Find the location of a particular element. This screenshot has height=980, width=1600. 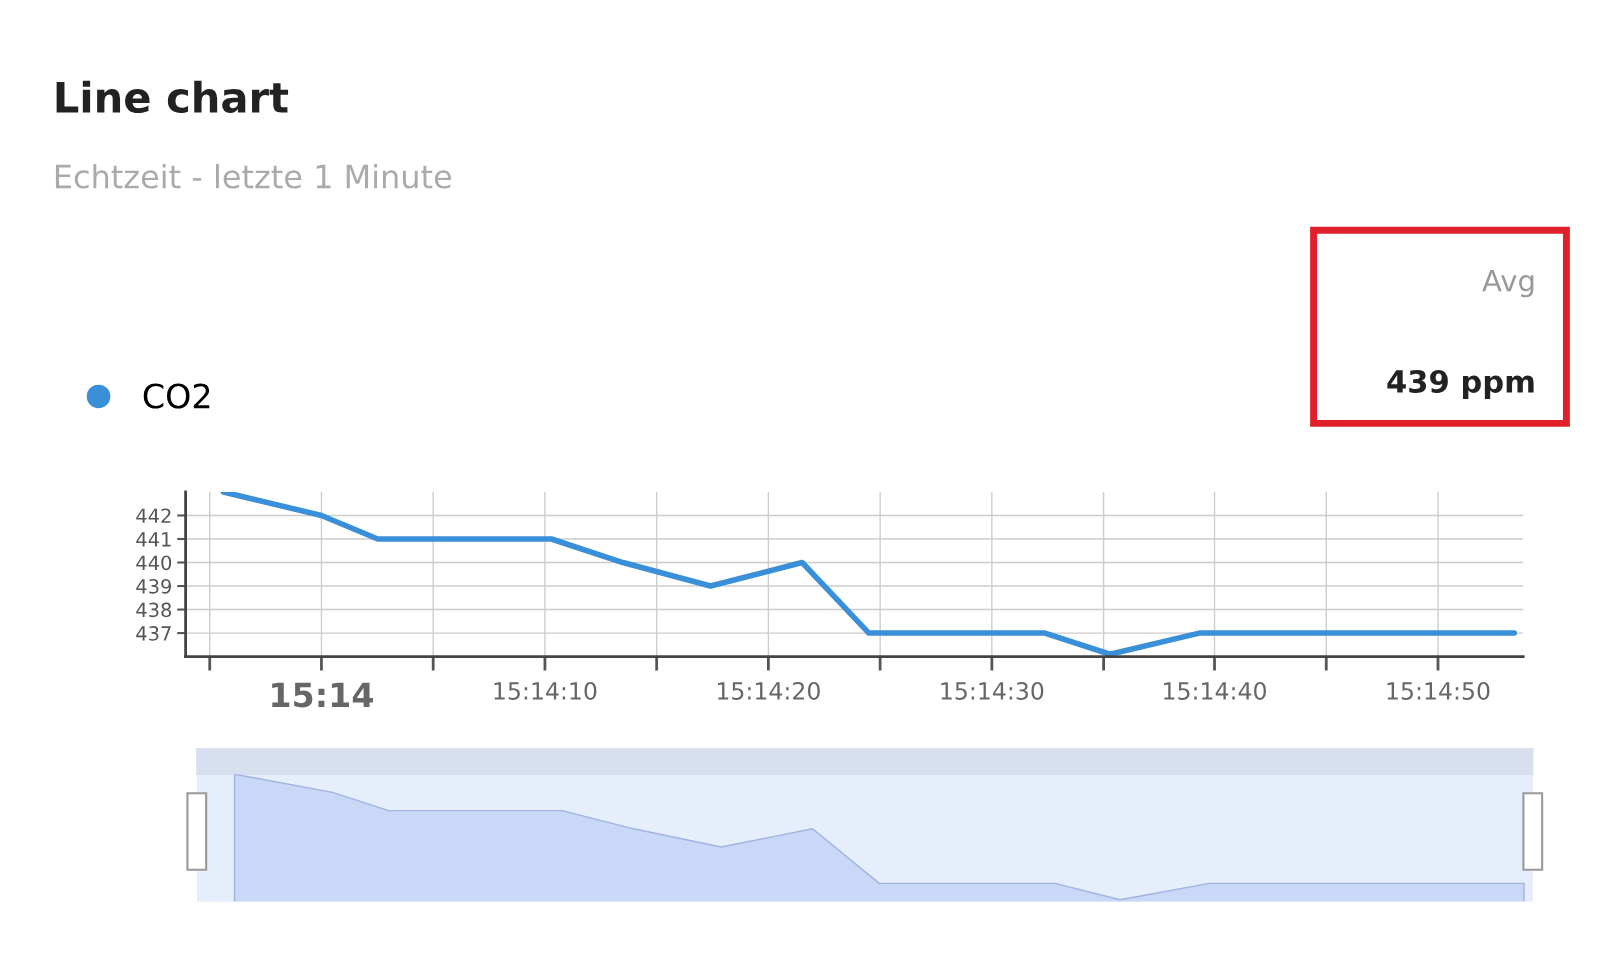

y-tick-label: 440 is located at coordinates (154, 563).